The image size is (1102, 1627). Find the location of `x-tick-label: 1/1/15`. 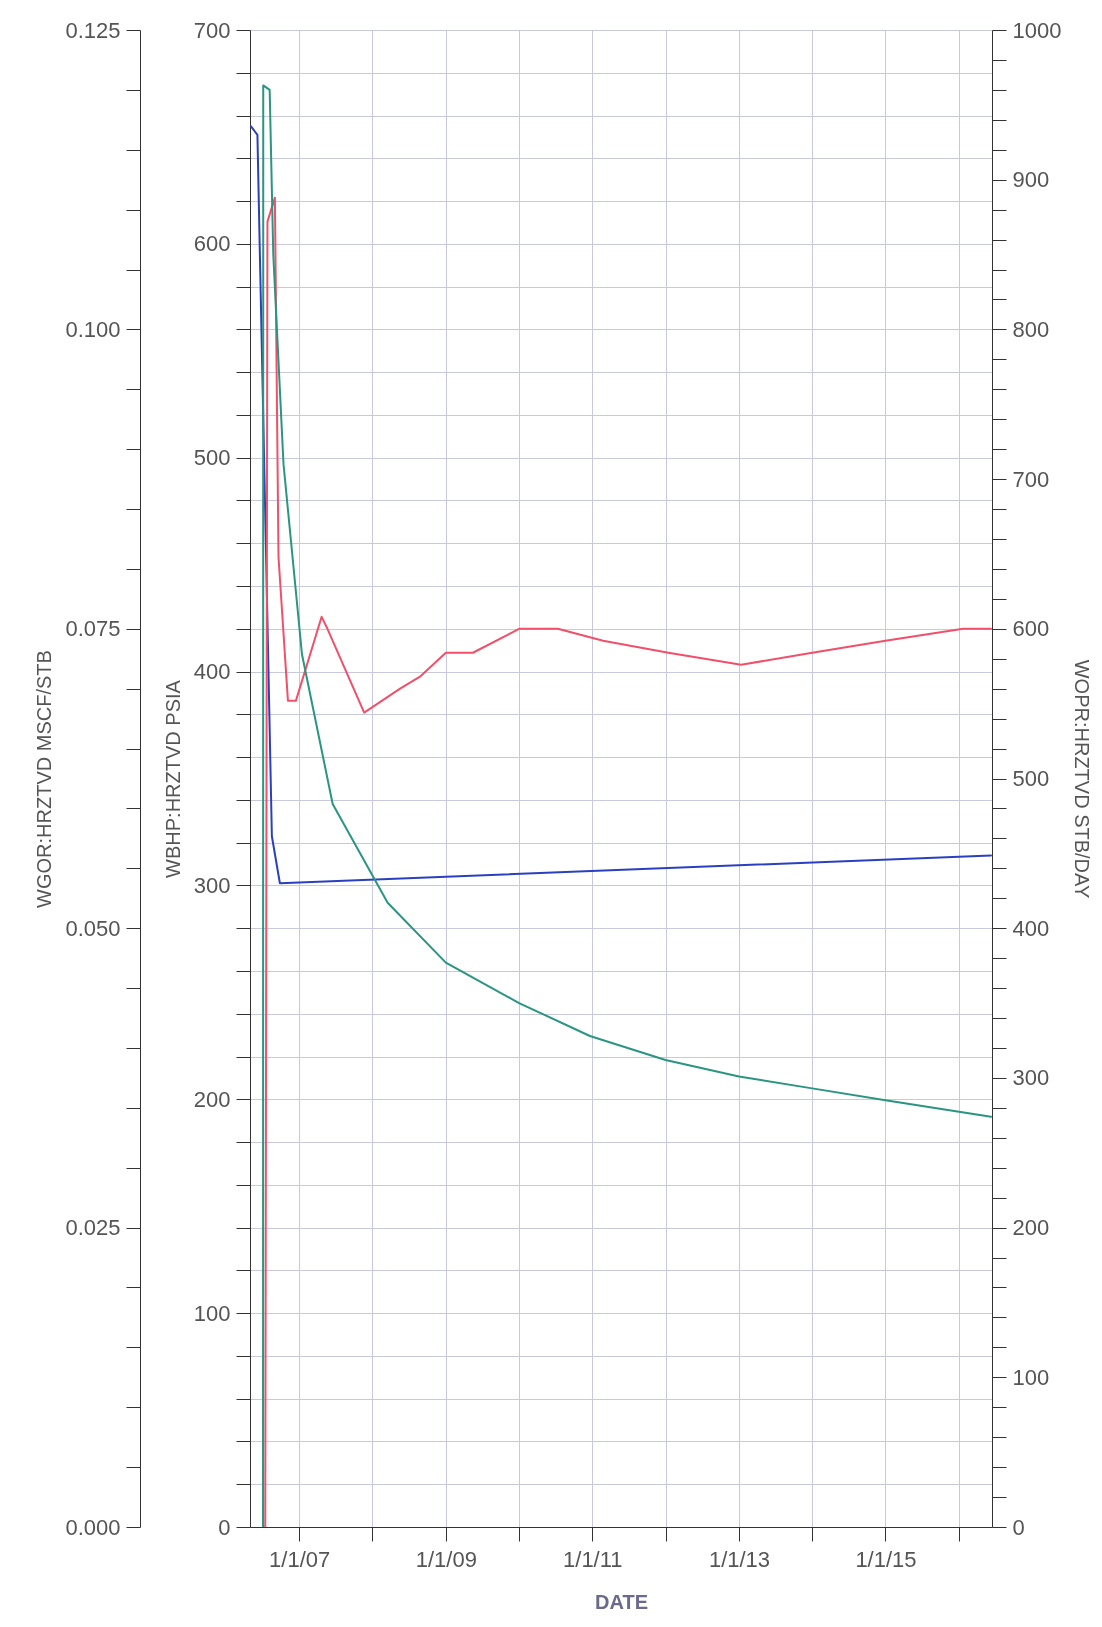

x-tick-label: 1/1/15 is located at coordinates (886, 1559).